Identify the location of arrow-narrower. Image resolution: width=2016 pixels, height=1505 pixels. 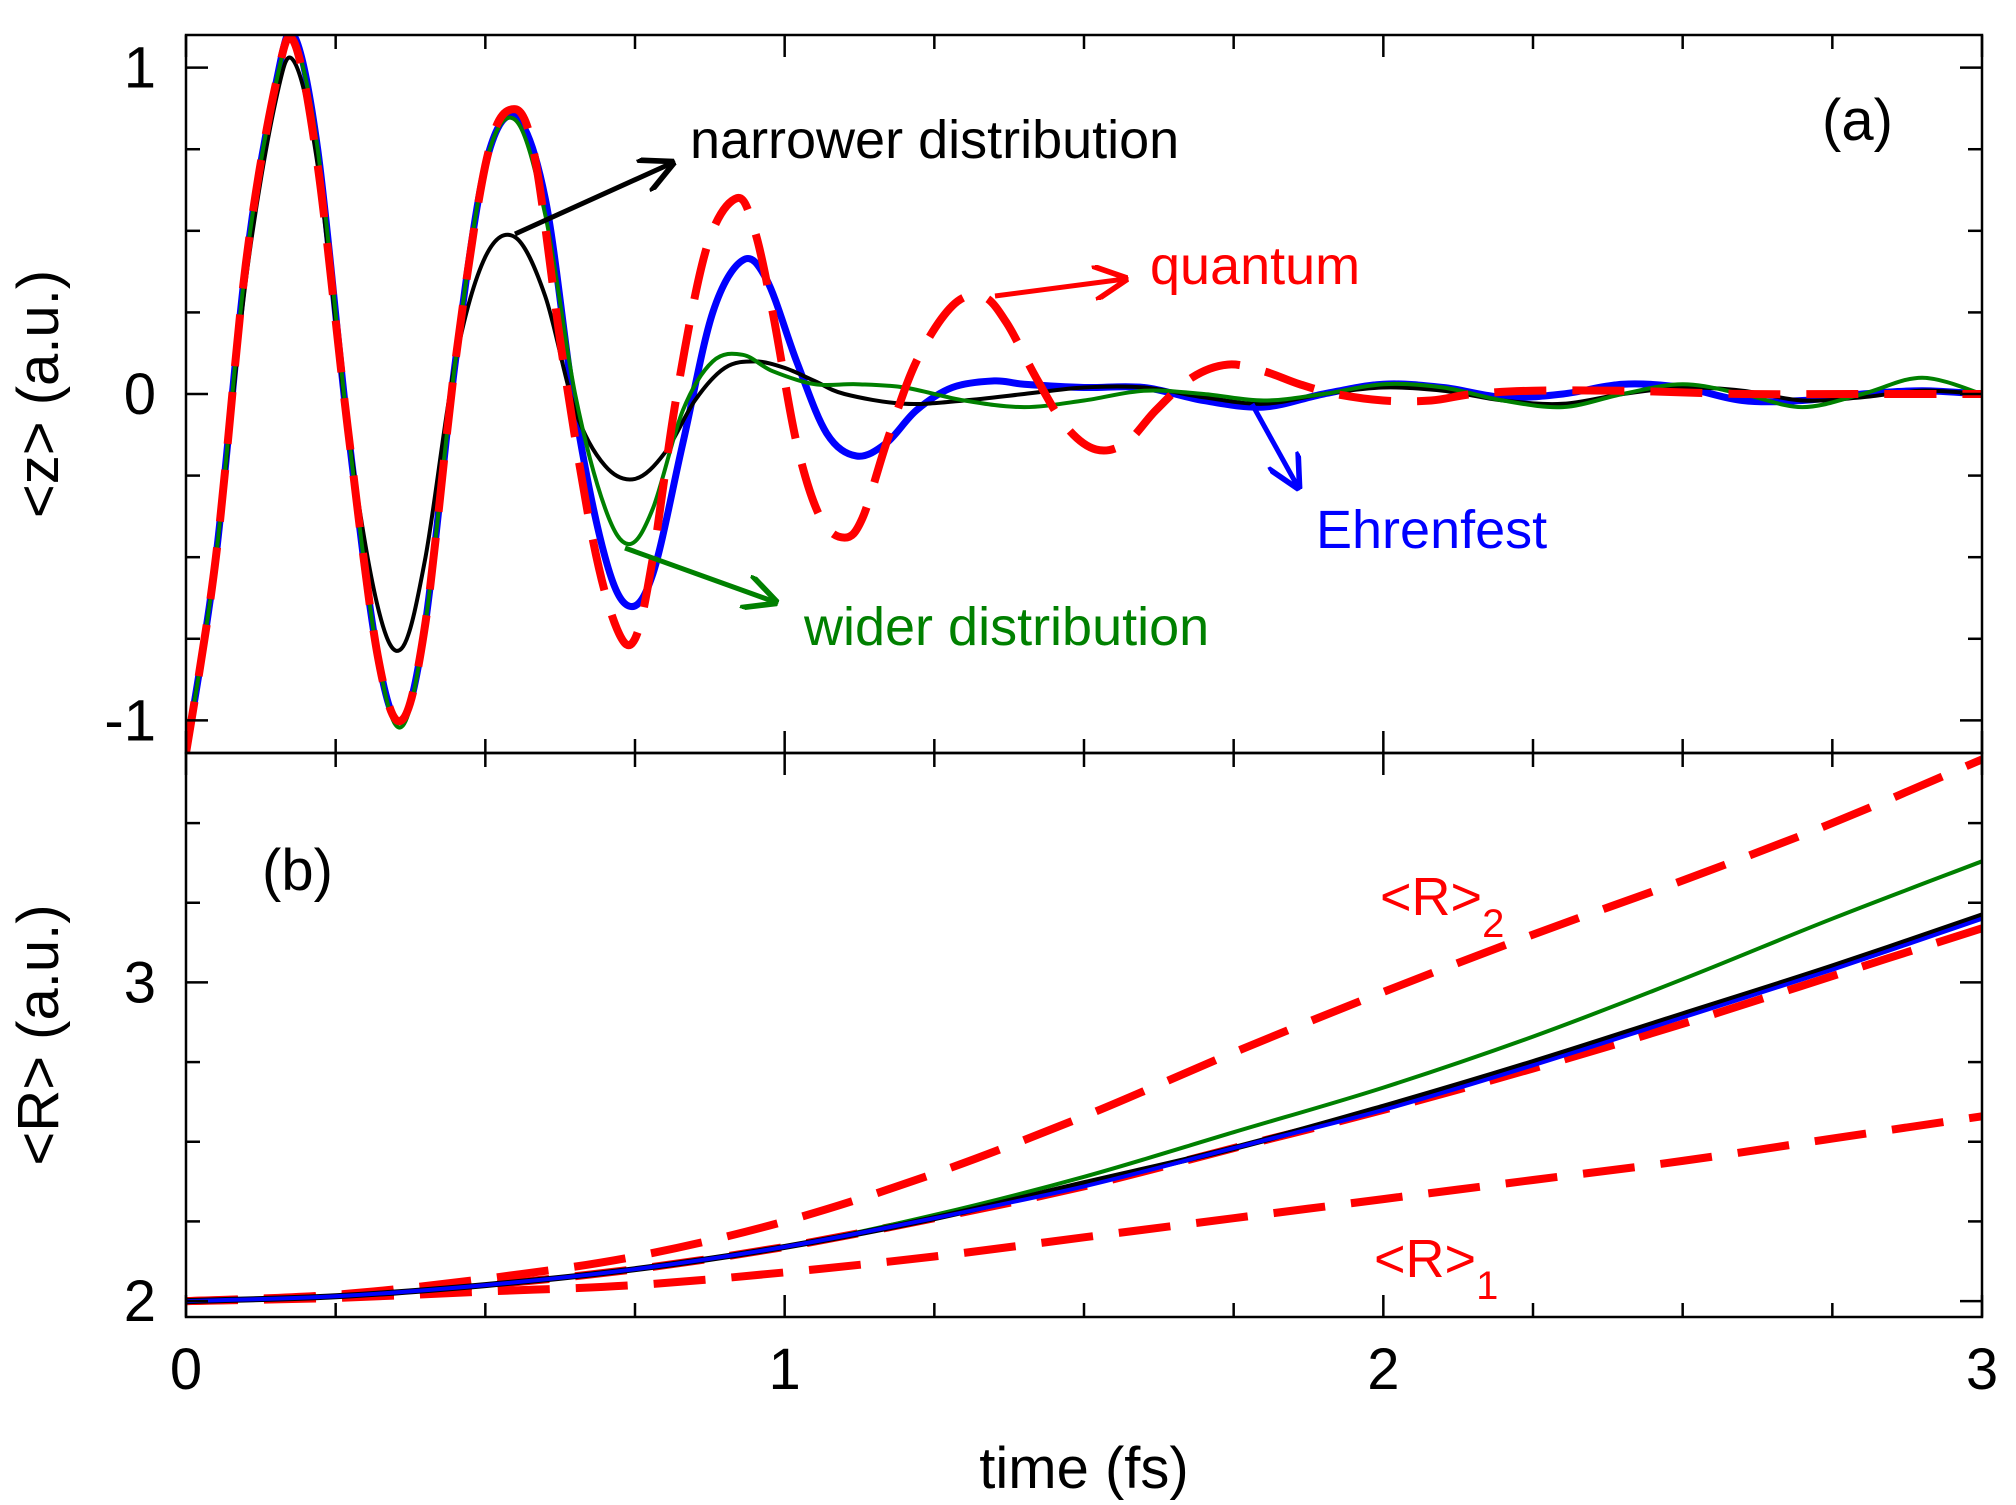
(592, 200).